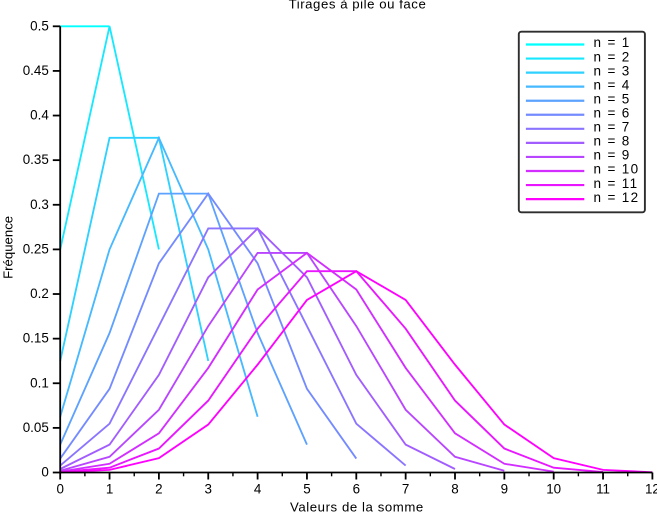 This screenshot has height=512, width=657. Describe the element at coordinates (612, 155) in the screenshot. I see `svg-text: n = 9` at that location.